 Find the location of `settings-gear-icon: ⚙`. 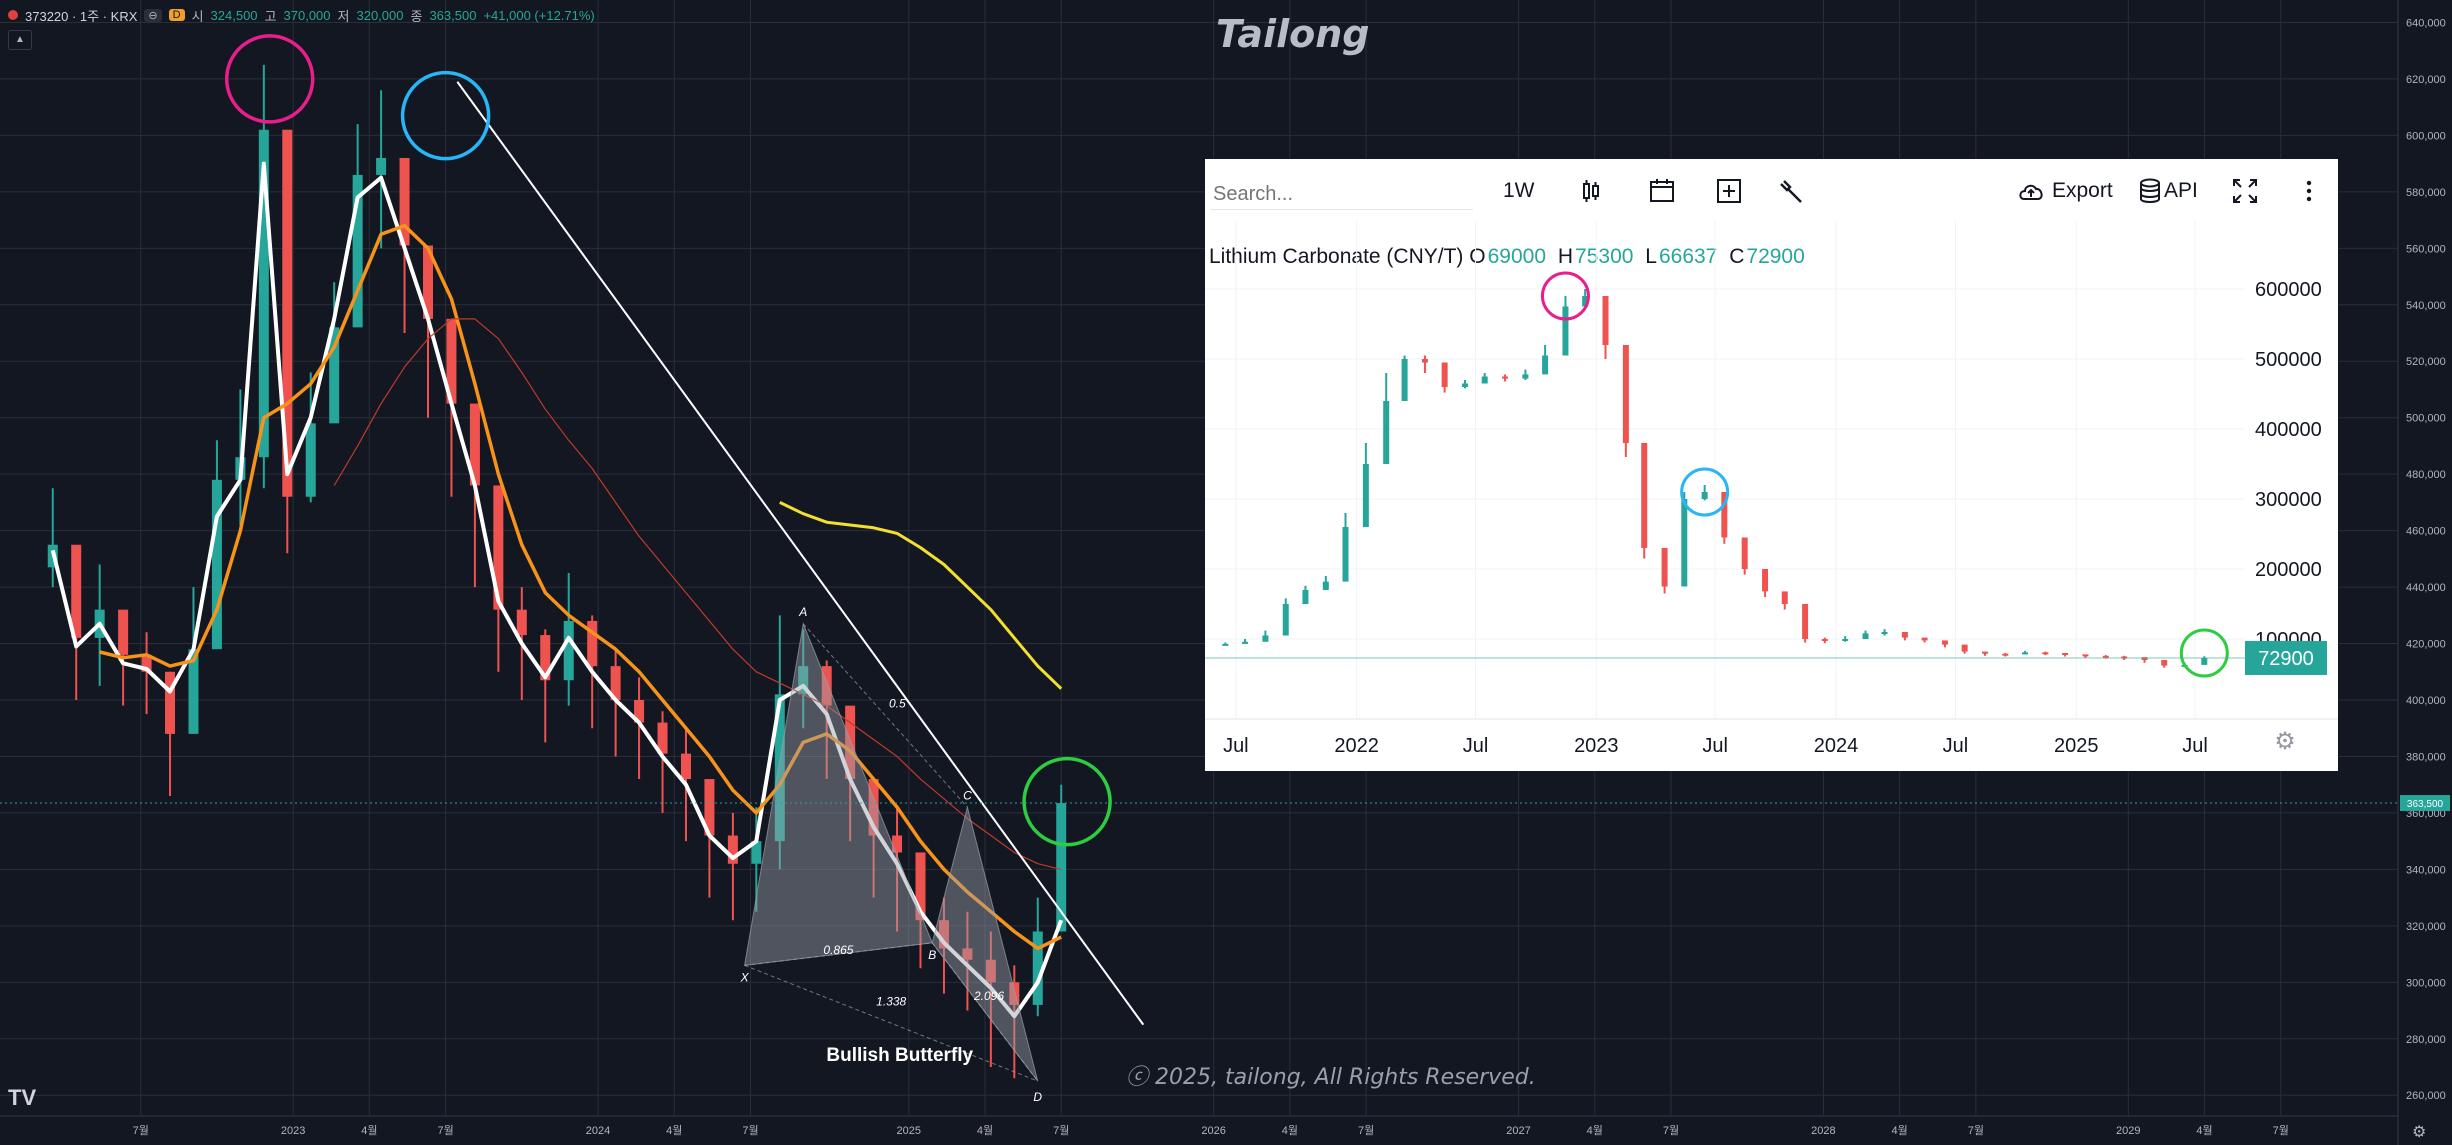

settings-gear-icon: ⚙ is located at coordinates (2285, 741).